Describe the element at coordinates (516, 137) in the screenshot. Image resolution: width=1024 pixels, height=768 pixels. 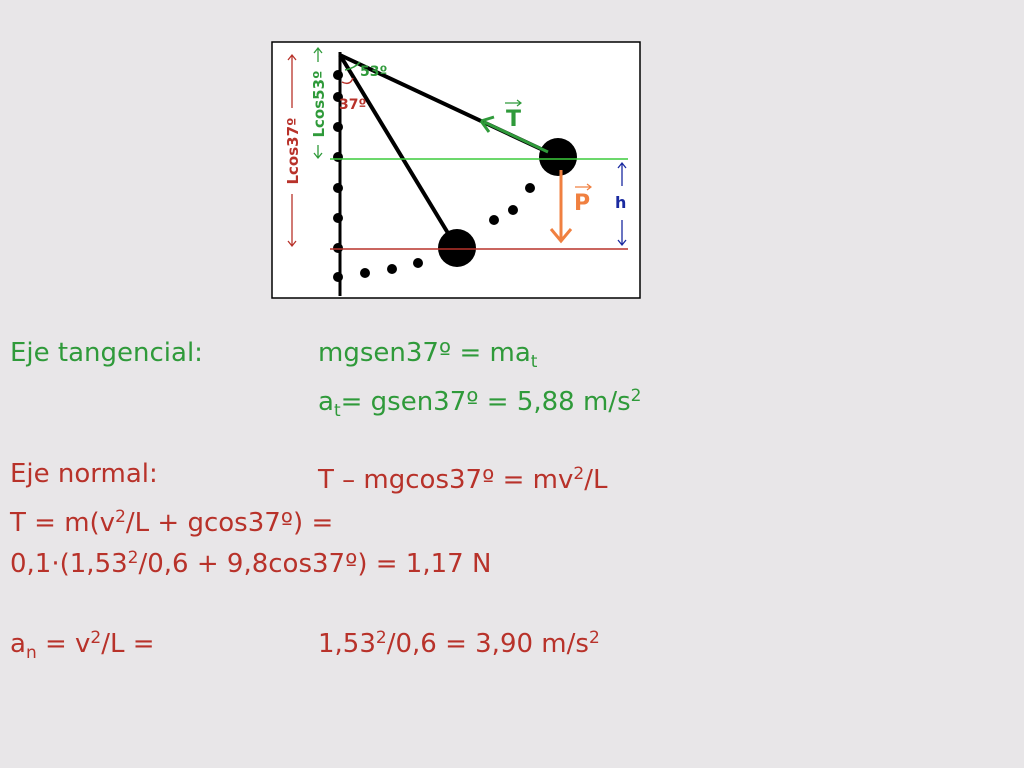
I see `tension-arrow` at that location.